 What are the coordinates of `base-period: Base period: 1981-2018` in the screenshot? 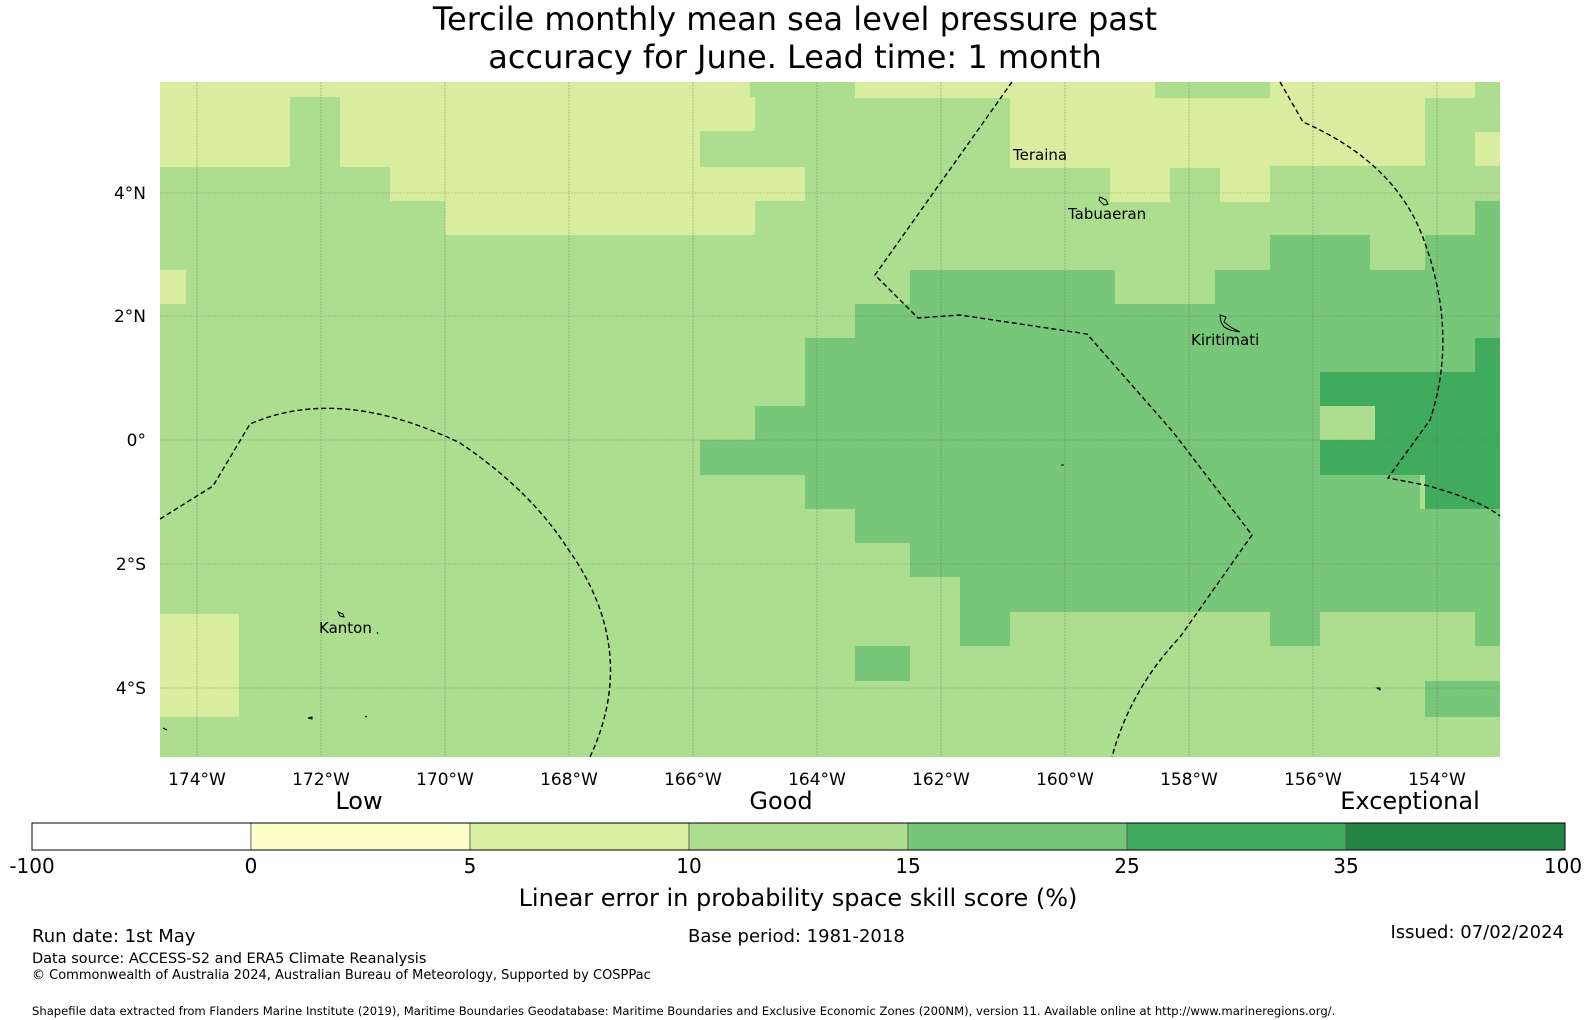 It's located at (796, 936).